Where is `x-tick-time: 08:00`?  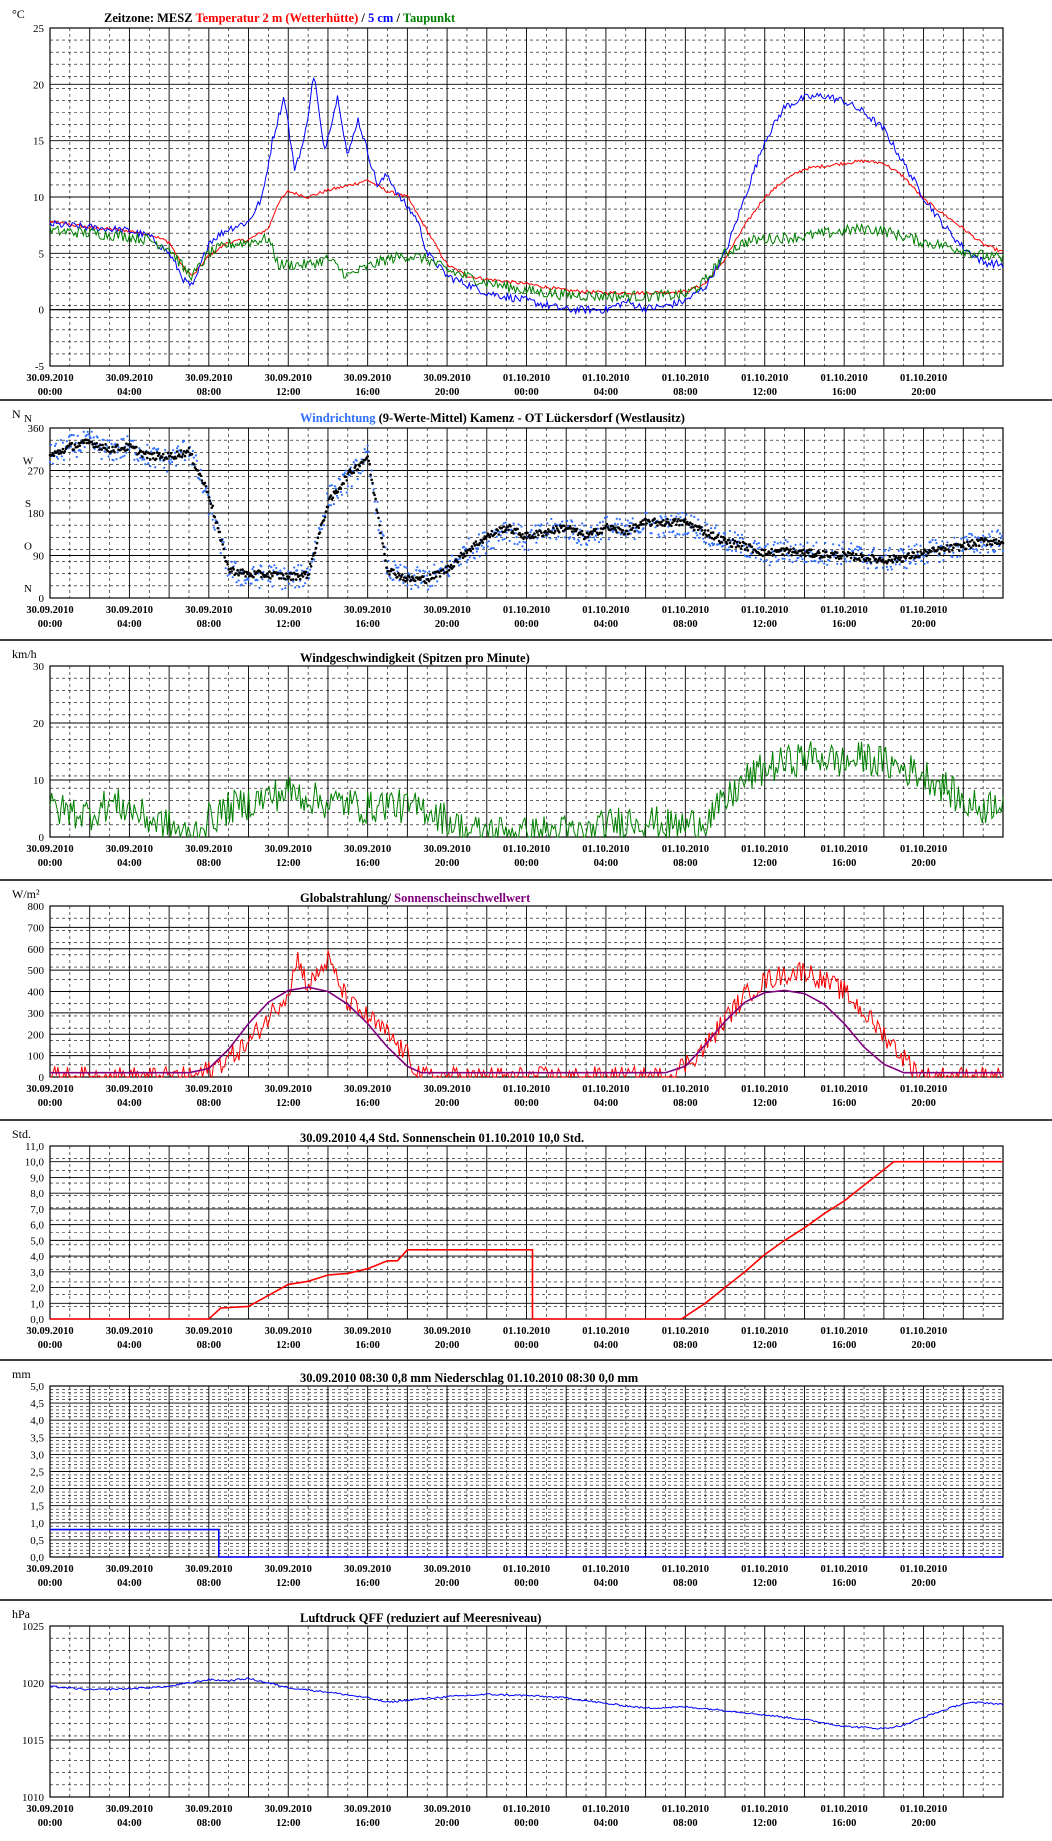
x-tick-time: 08:00 is located at coordinates (209, 1583).